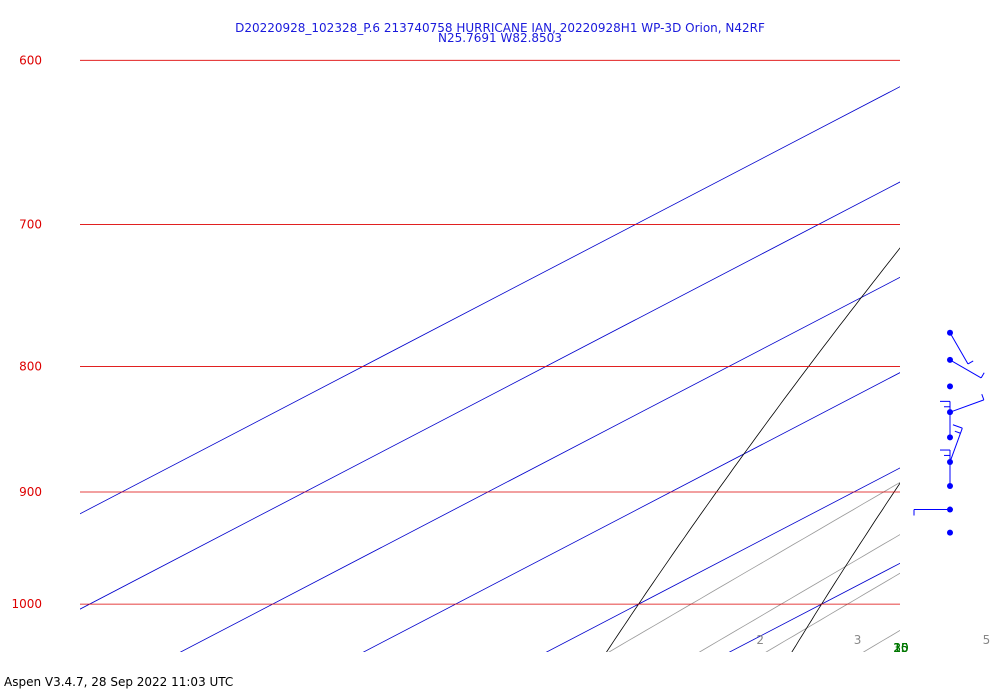 This screenshot has height=700, width=1000. I want to click on moist-adiabat-label: 15, so click(900, 648).